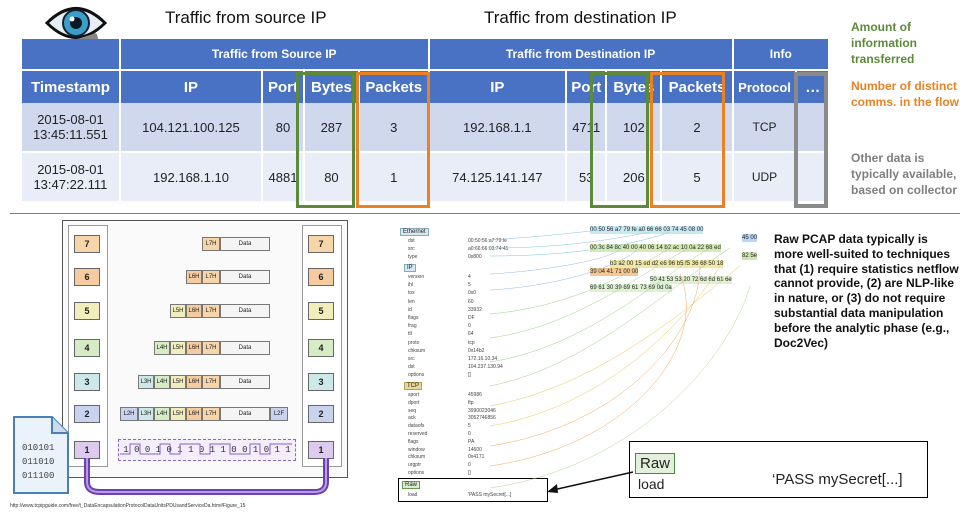 The image size is (974, 516). I want to click on physical-bits-text: 1 0 0 1 0 1 1 0 1 1 0 0 1 0 1 1, so click(207, 450).